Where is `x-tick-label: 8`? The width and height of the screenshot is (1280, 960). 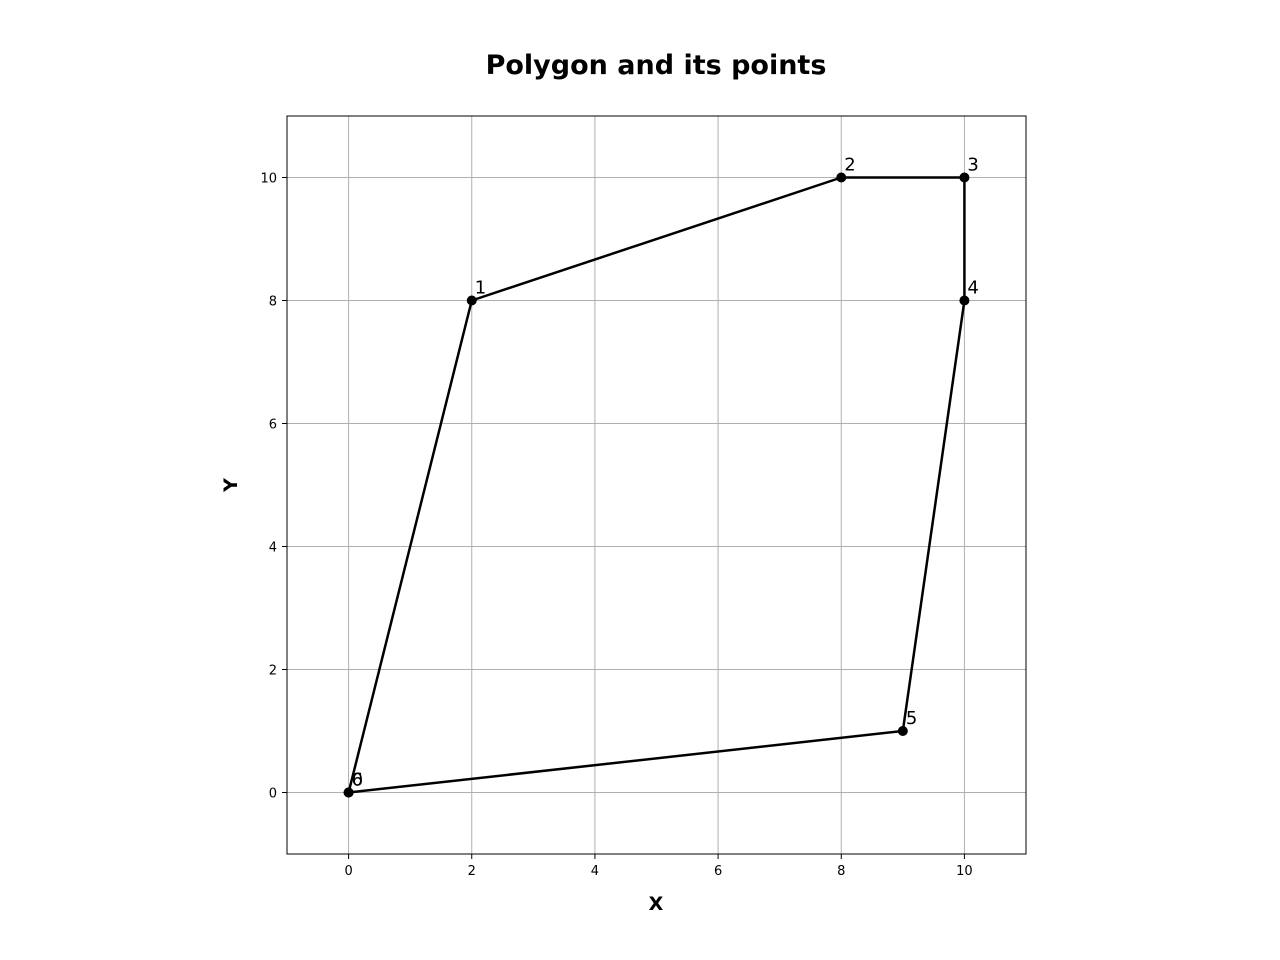
x-tick-label: 8 is located at coordinates (841, 871).